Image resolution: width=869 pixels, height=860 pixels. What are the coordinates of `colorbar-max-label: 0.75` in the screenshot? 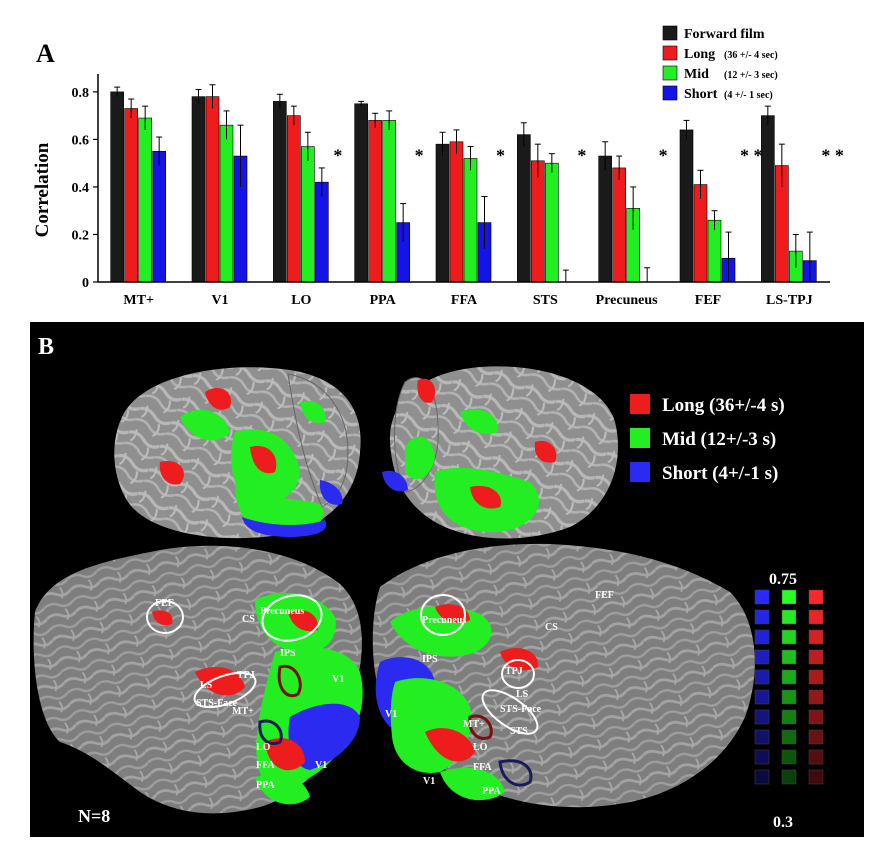 It's located at (783, 579).